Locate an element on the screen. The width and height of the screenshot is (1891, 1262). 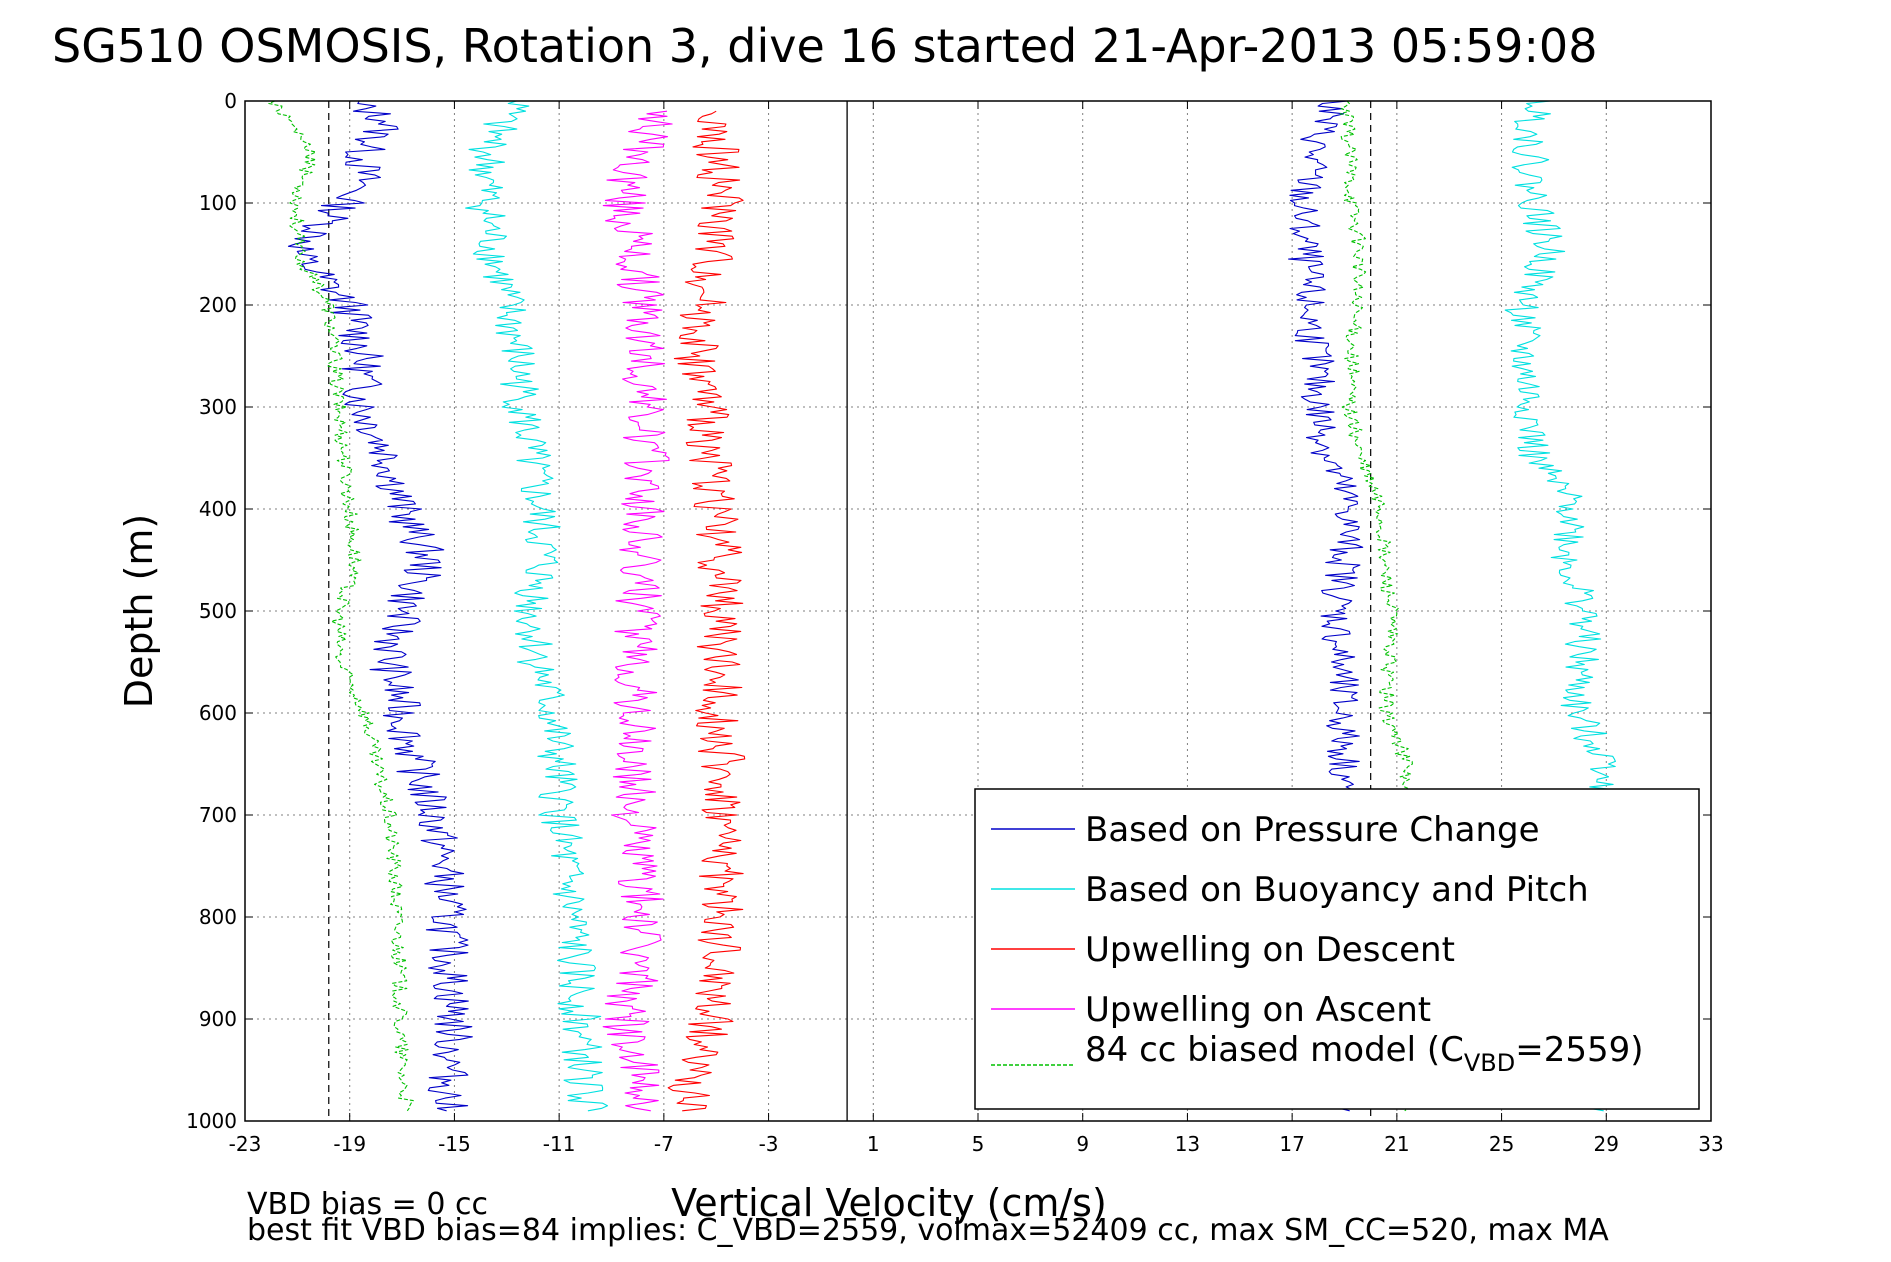
x-tick-label: 29 is located at coordinates (1606, 1144).